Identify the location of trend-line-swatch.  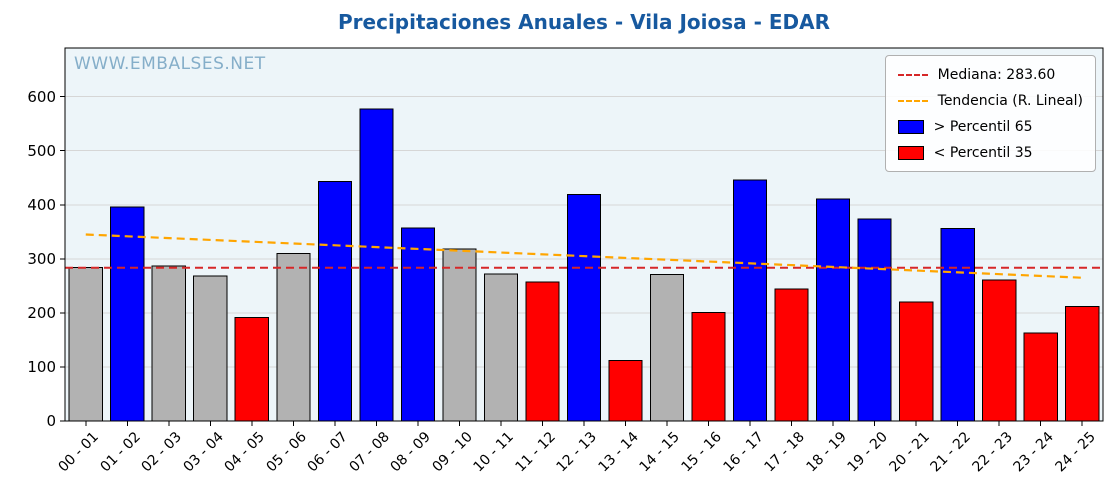
(912, 100).